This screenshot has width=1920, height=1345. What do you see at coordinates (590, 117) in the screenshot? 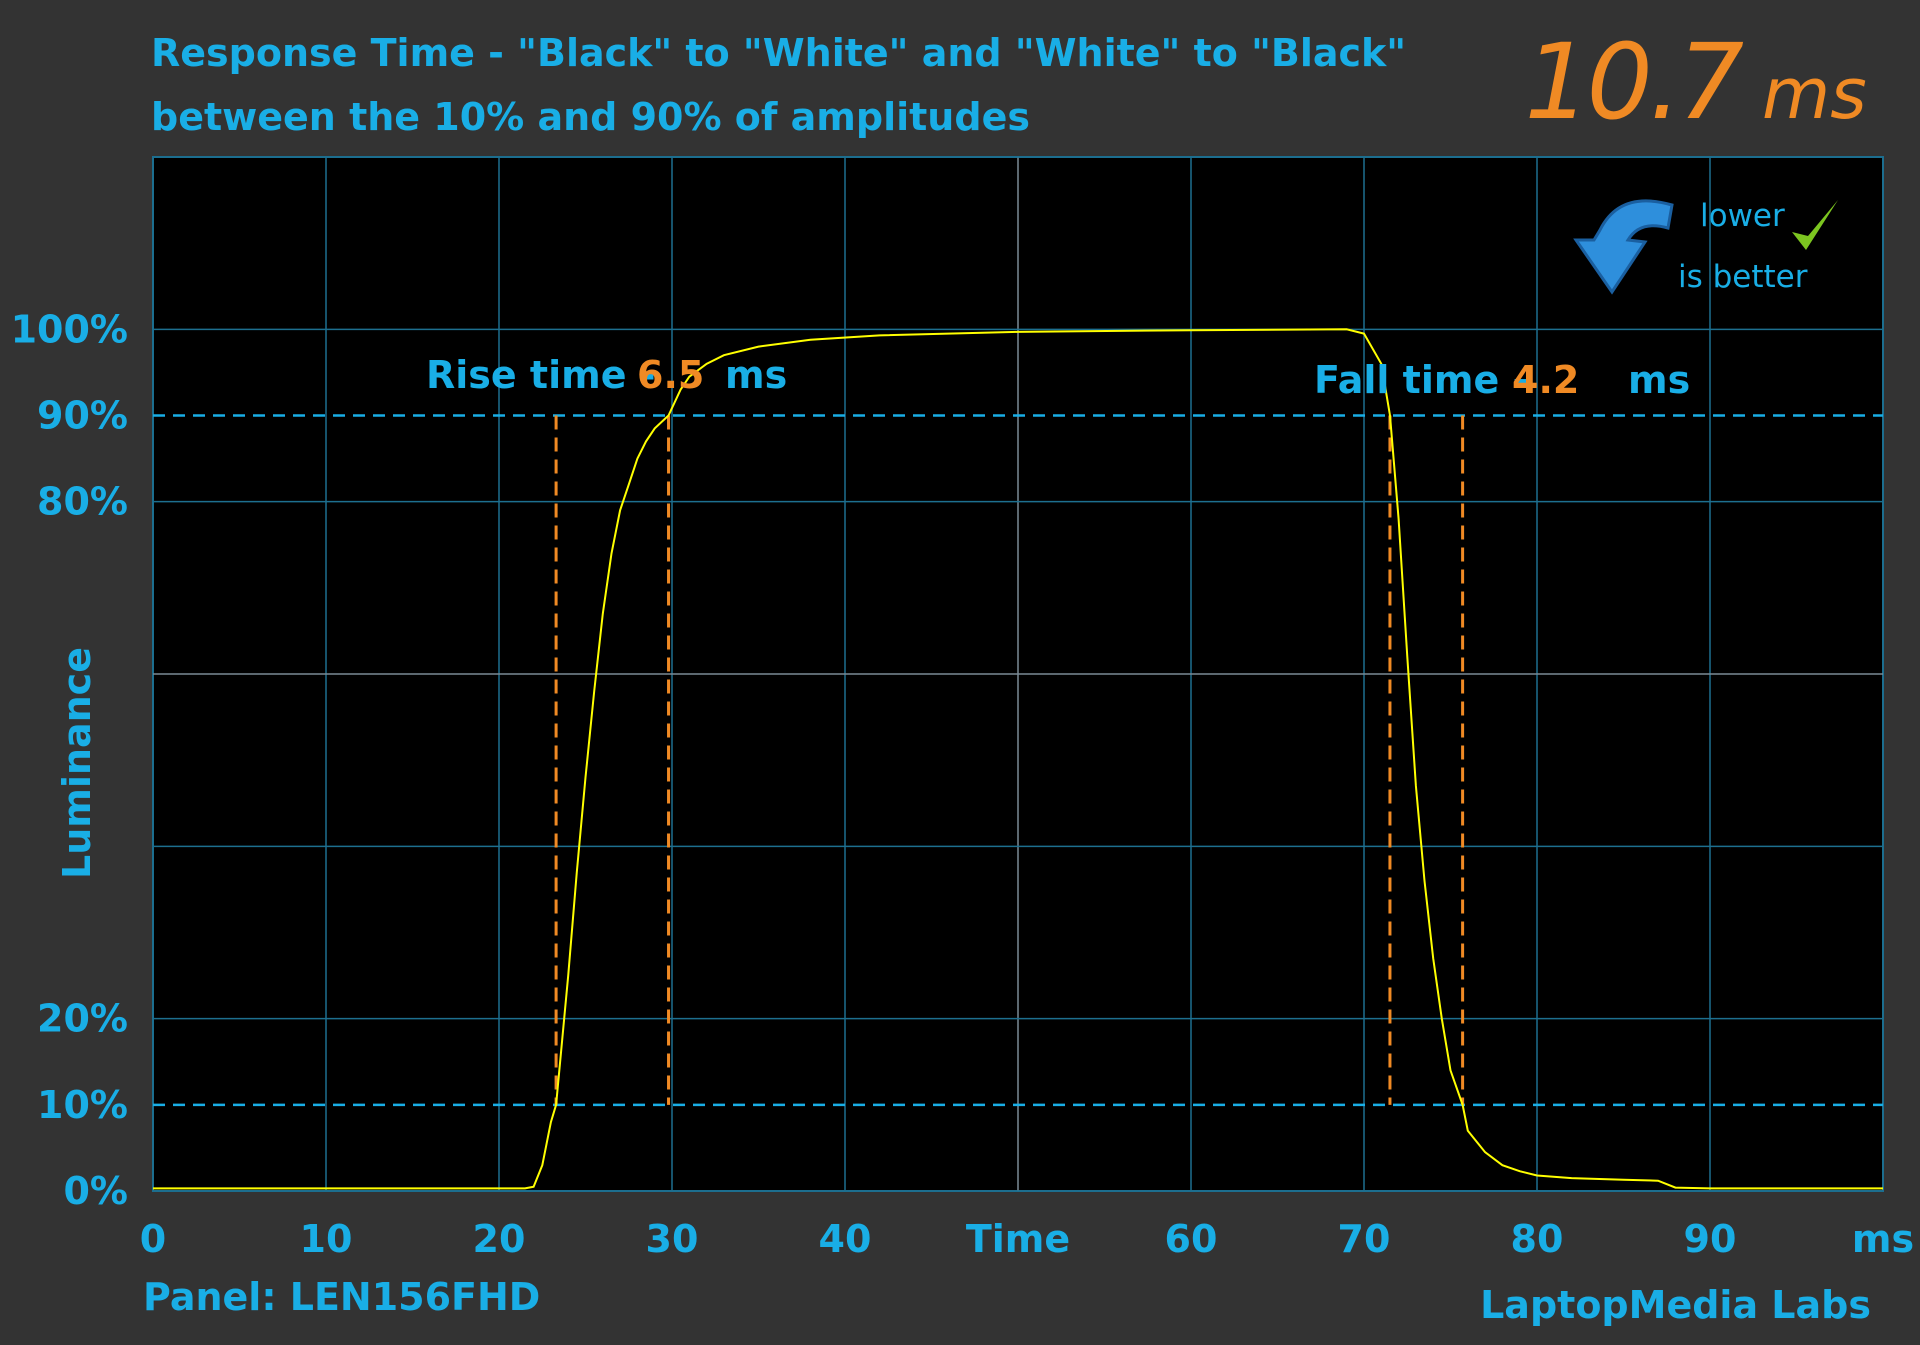
I see `chart-subtitle: between the 10% and 90% of amplitudes` at bounding box center [590, 117].